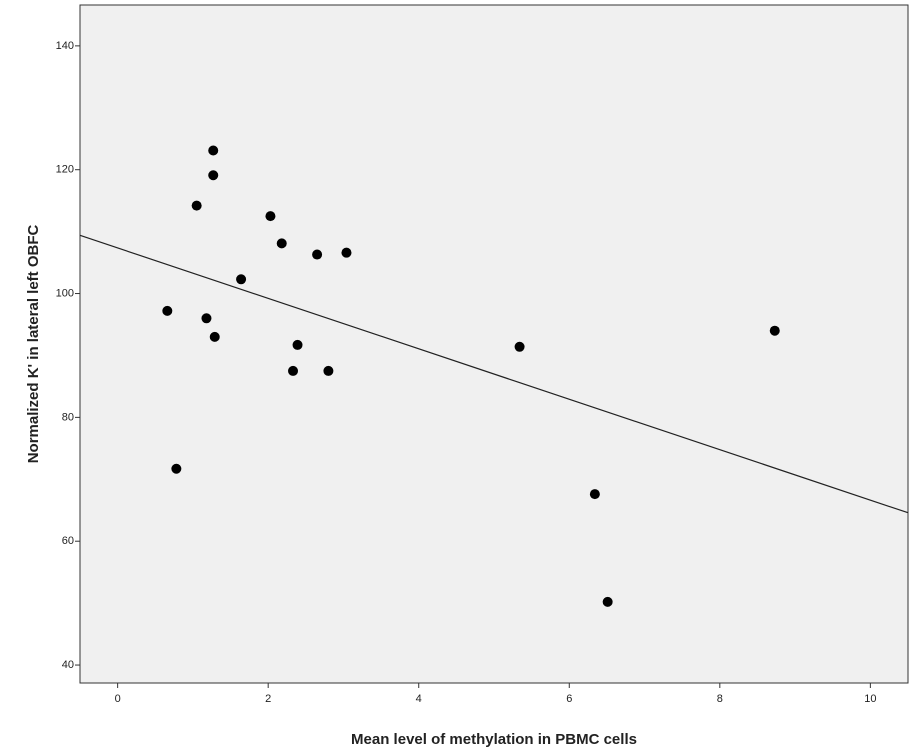  Describe the element at coordinates (68, 541) in the screenshot. I see `y-tick-label: 60` at that location.